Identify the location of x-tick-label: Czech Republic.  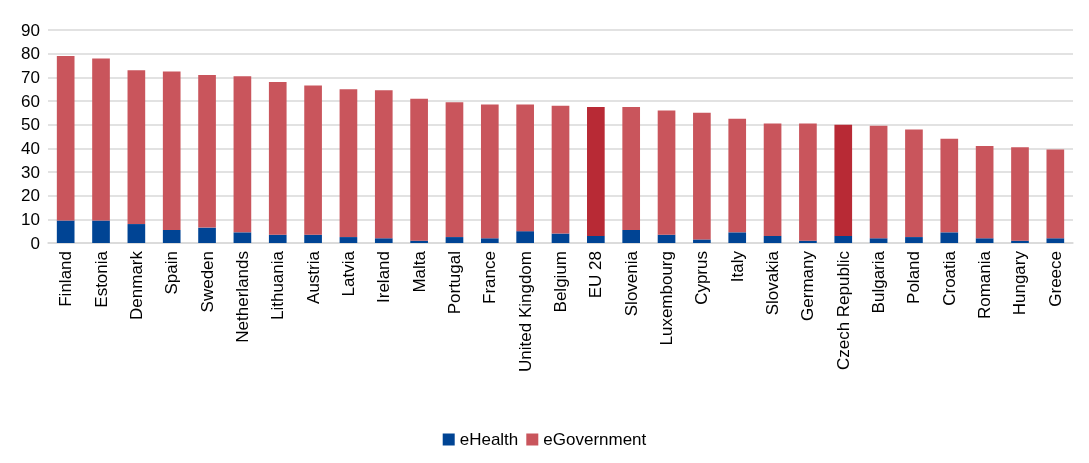
(843, 310).